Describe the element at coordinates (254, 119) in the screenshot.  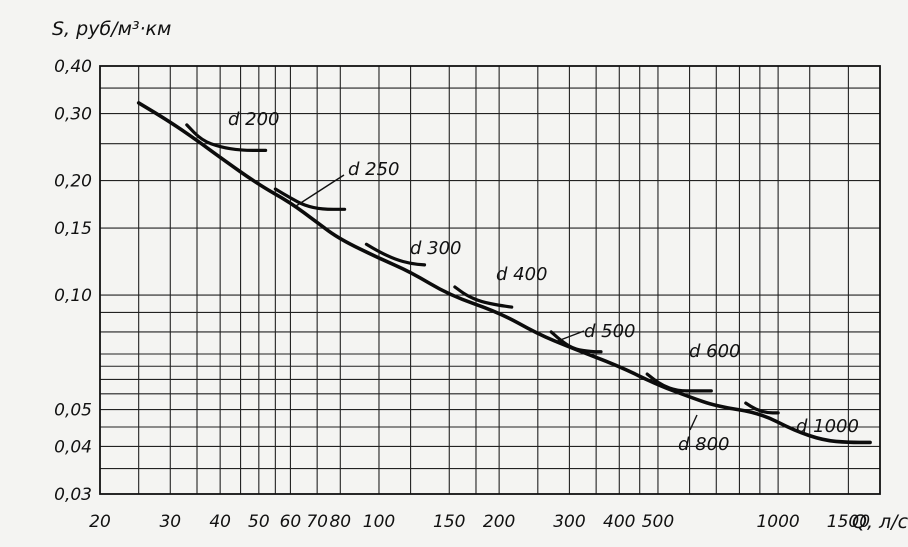
I see `curve-label-d200: d 200` at that location.